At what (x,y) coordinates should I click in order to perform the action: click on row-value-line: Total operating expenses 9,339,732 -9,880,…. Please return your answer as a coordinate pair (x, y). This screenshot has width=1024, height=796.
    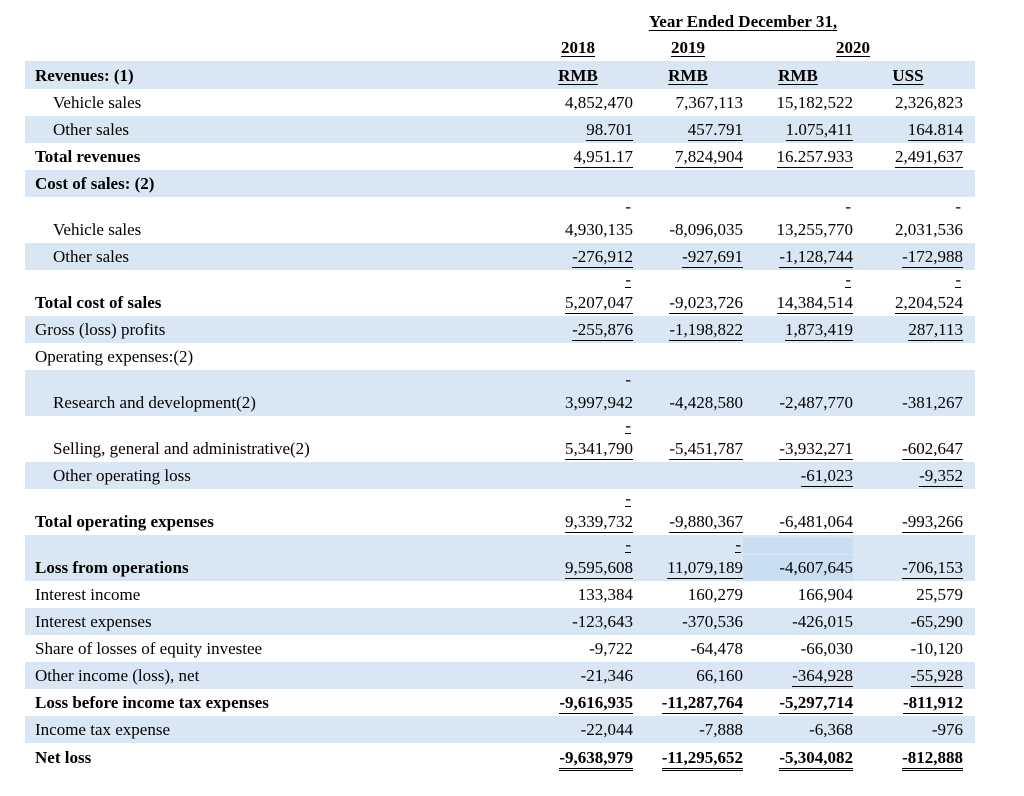
    Looking at the image, I should click on (500, 521).